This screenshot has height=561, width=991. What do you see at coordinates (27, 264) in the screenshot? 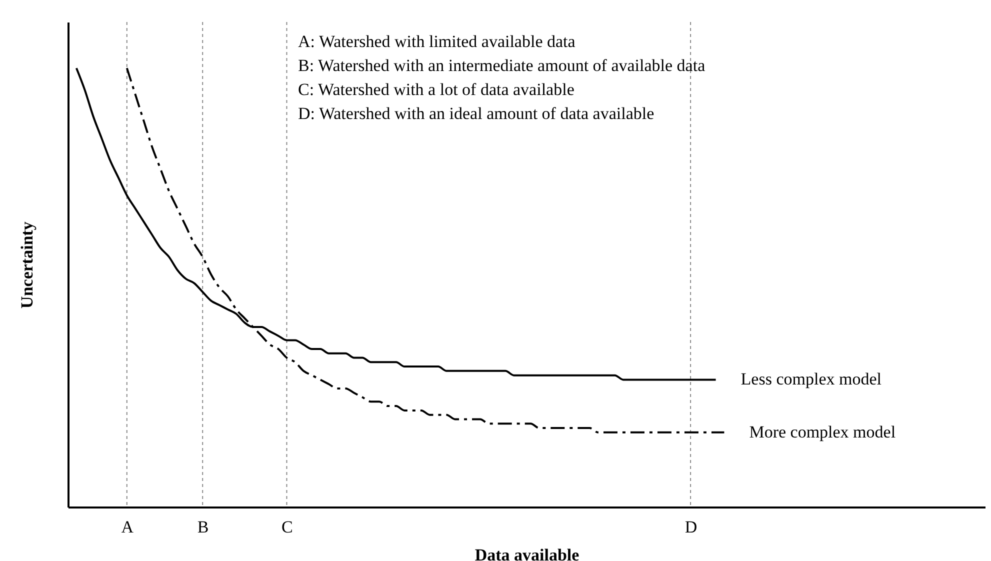
I see `y-axis-title: Uncertainty` at bounding box center [27, 264].